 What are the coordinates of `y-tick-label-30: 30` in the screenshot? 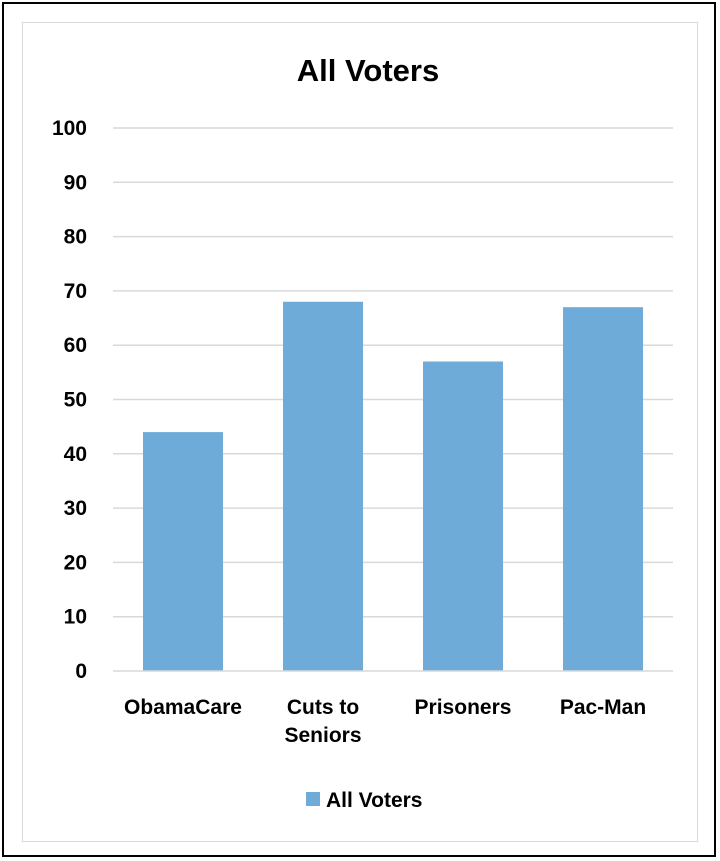 It's located at (75, 508).